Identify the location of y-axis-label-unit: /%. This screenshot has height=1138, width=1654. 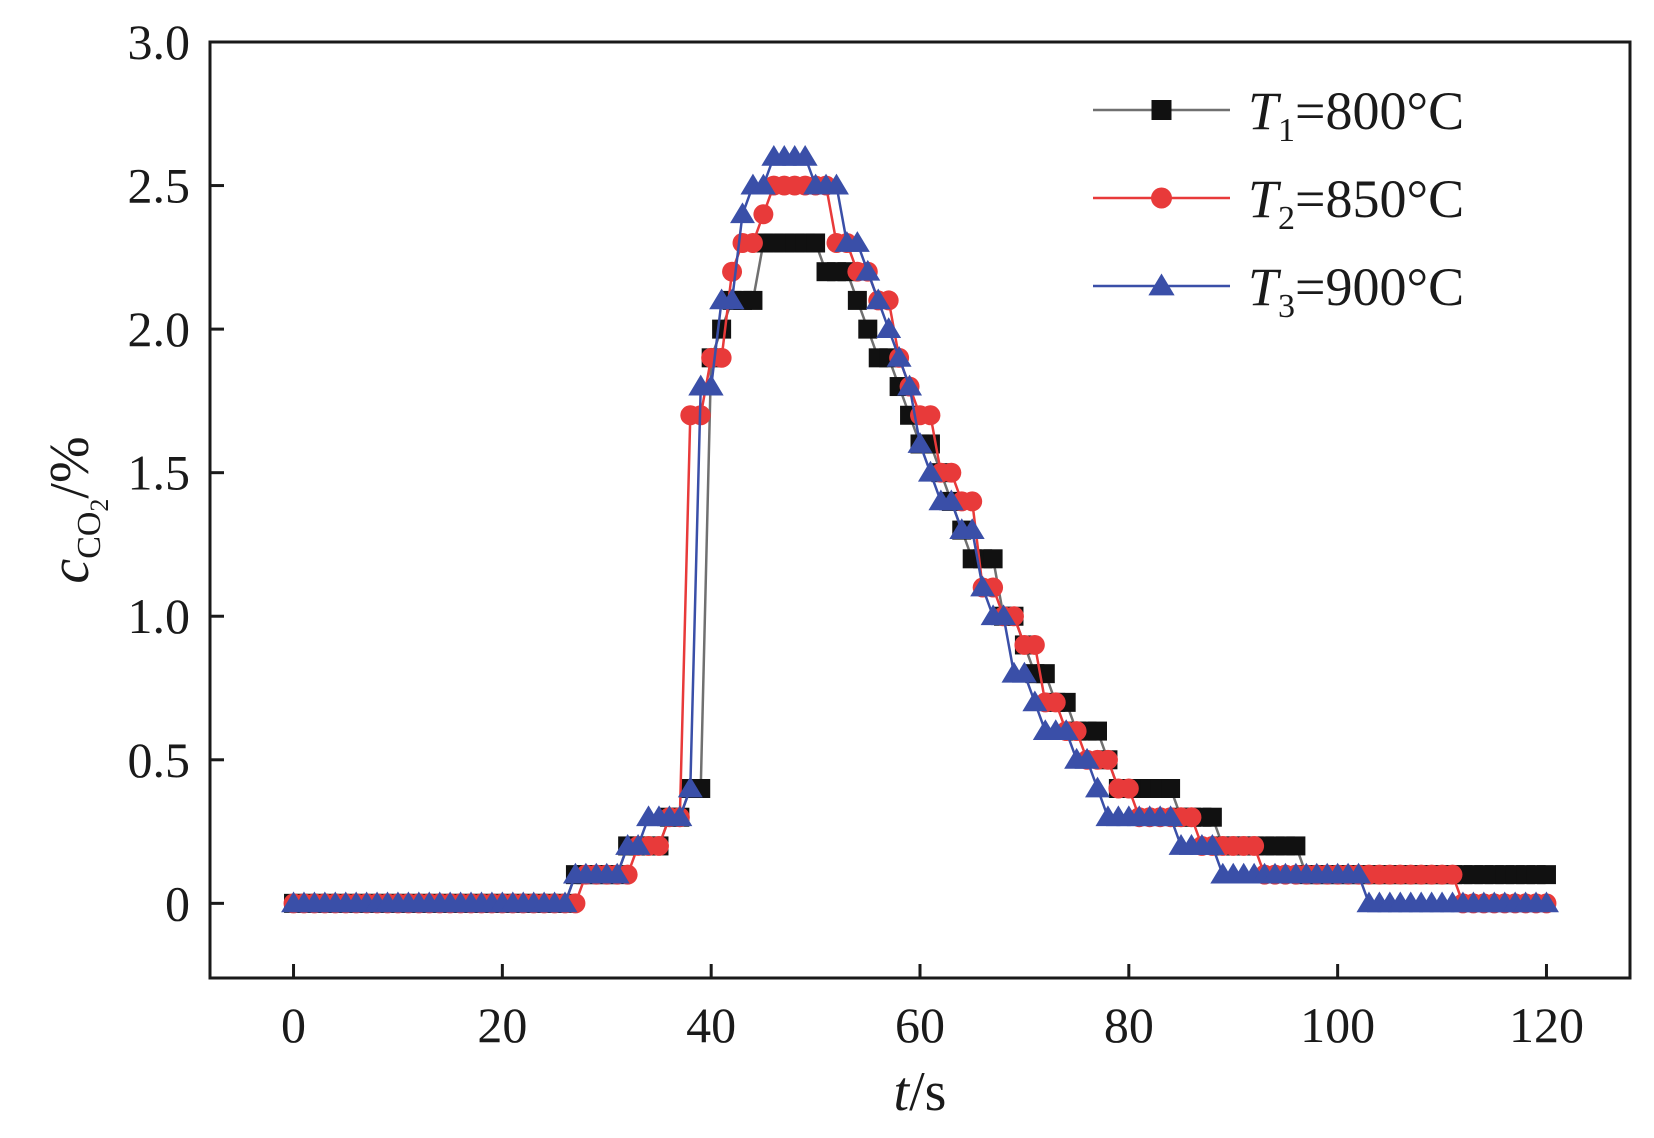
(70, 467).